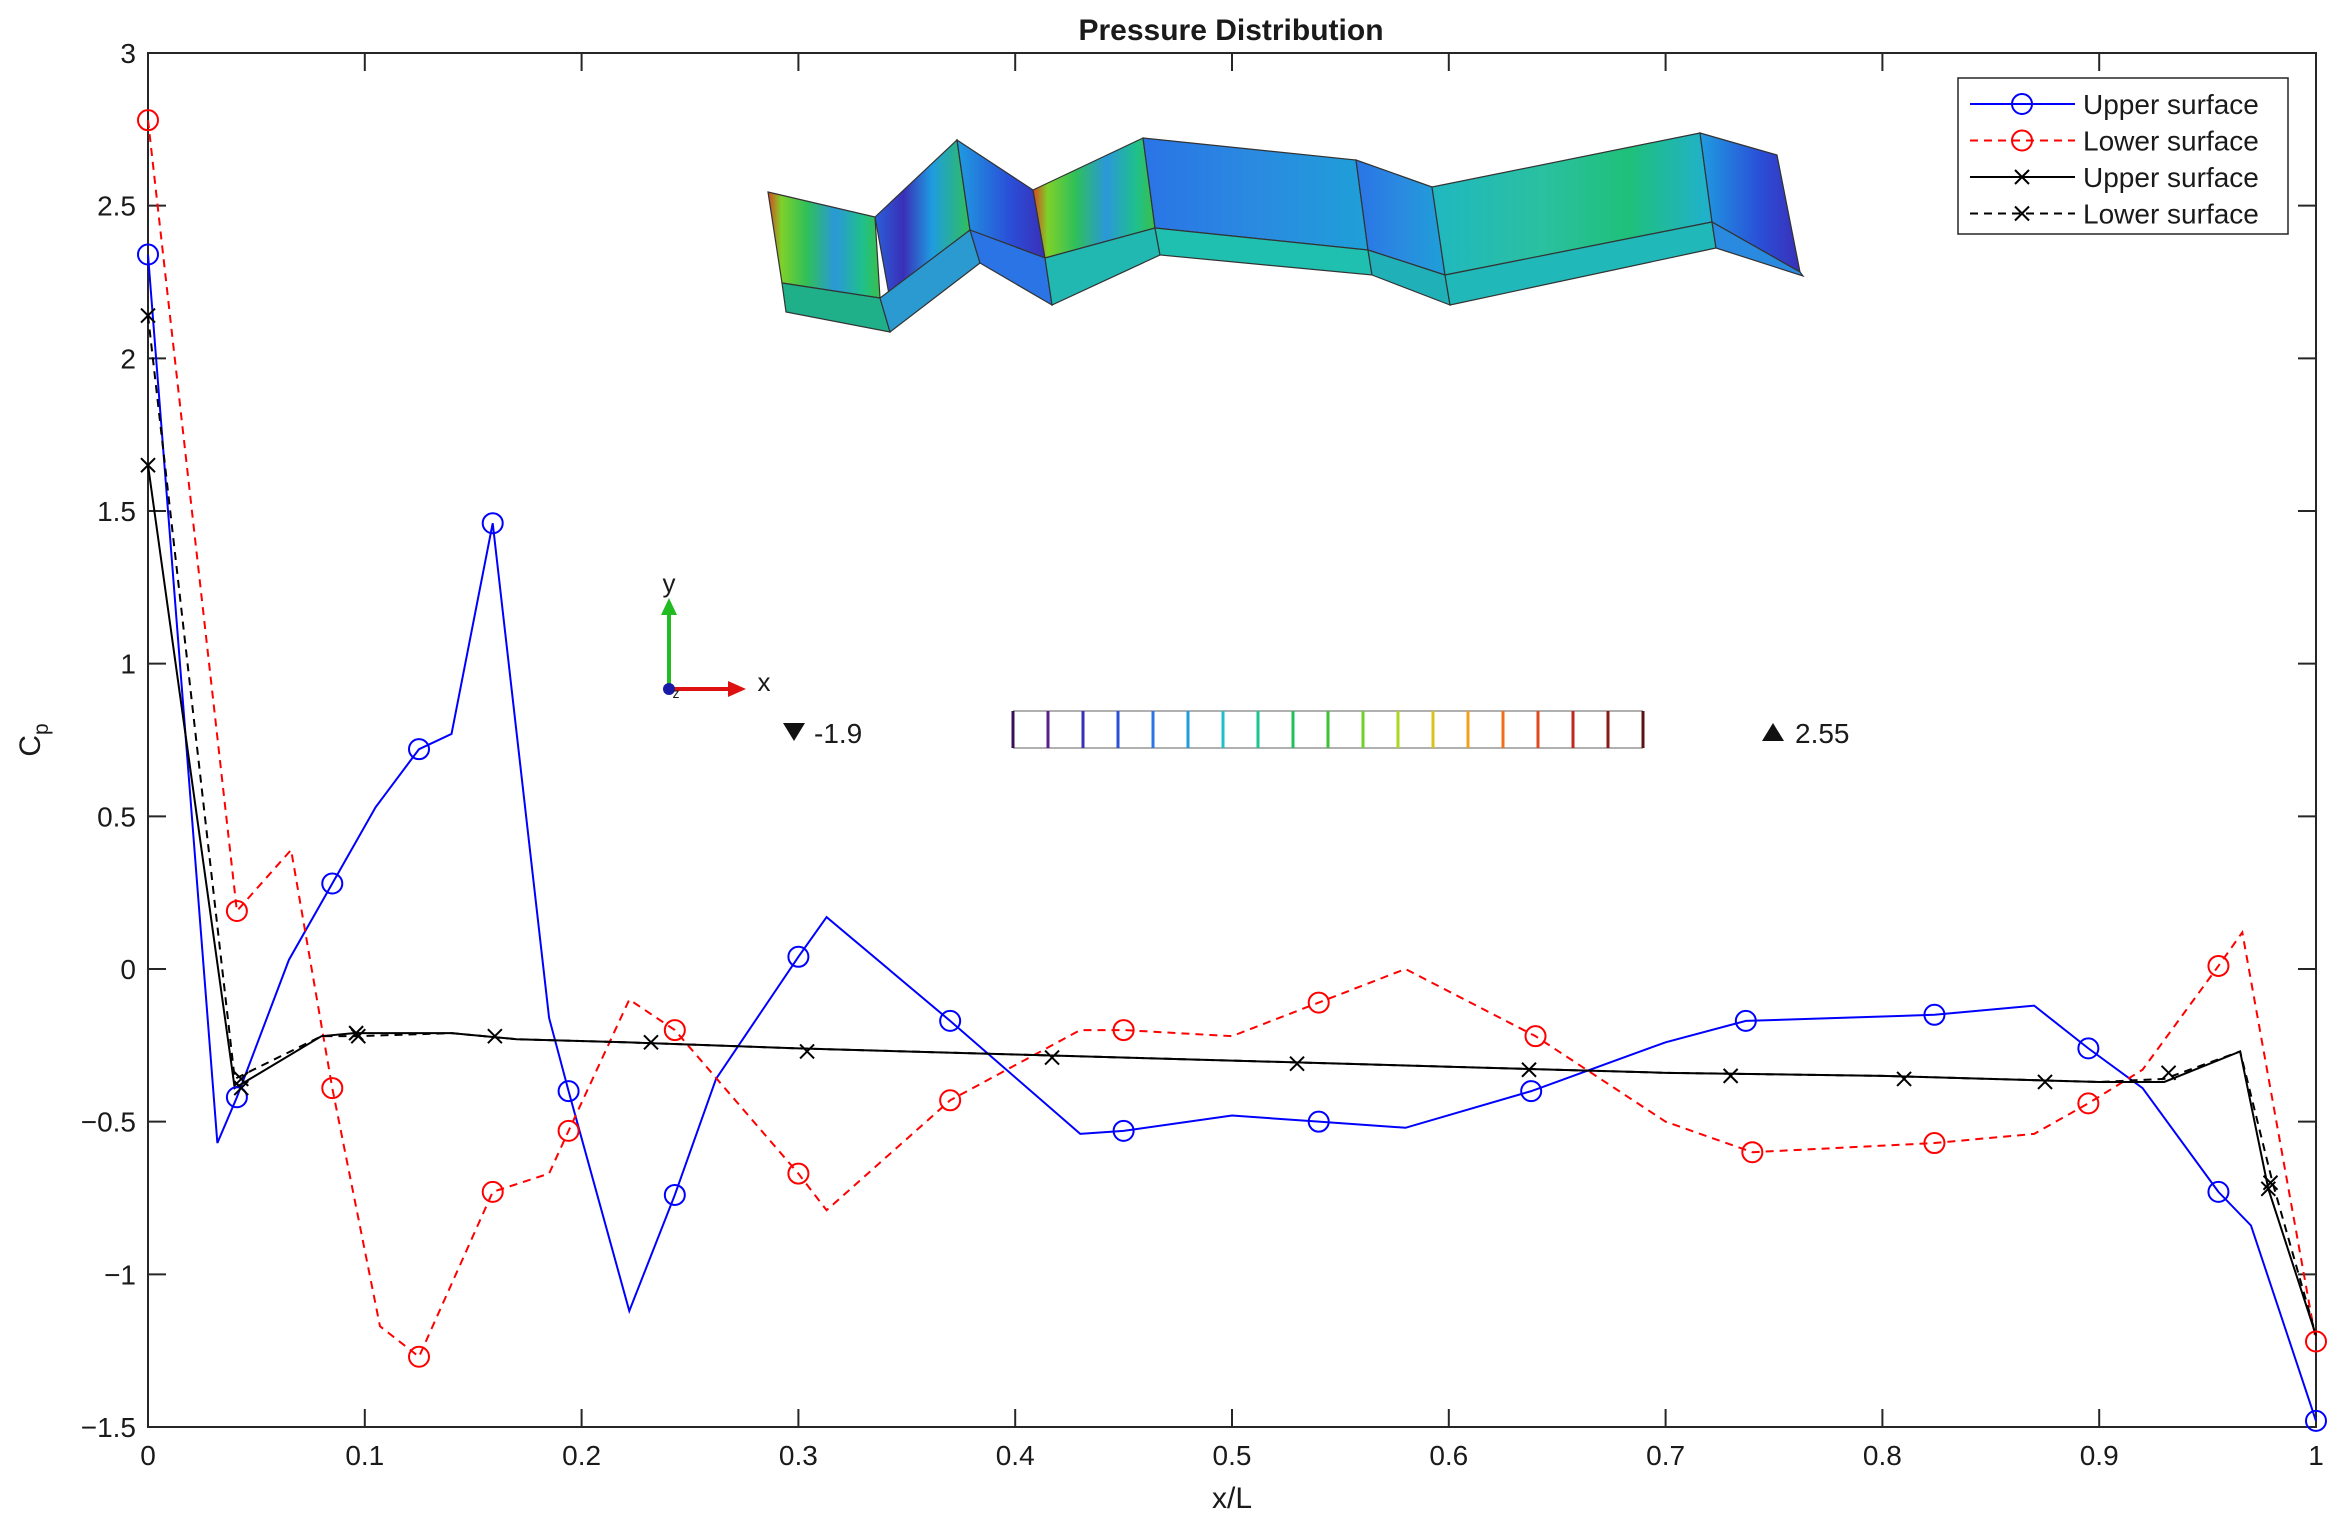 The image size is (2330, 1522). What do you see at coordinates (1232, 1498) in the screenshot?
I see `x-axis-label: x/L` at bounding box center [1232, 1498].